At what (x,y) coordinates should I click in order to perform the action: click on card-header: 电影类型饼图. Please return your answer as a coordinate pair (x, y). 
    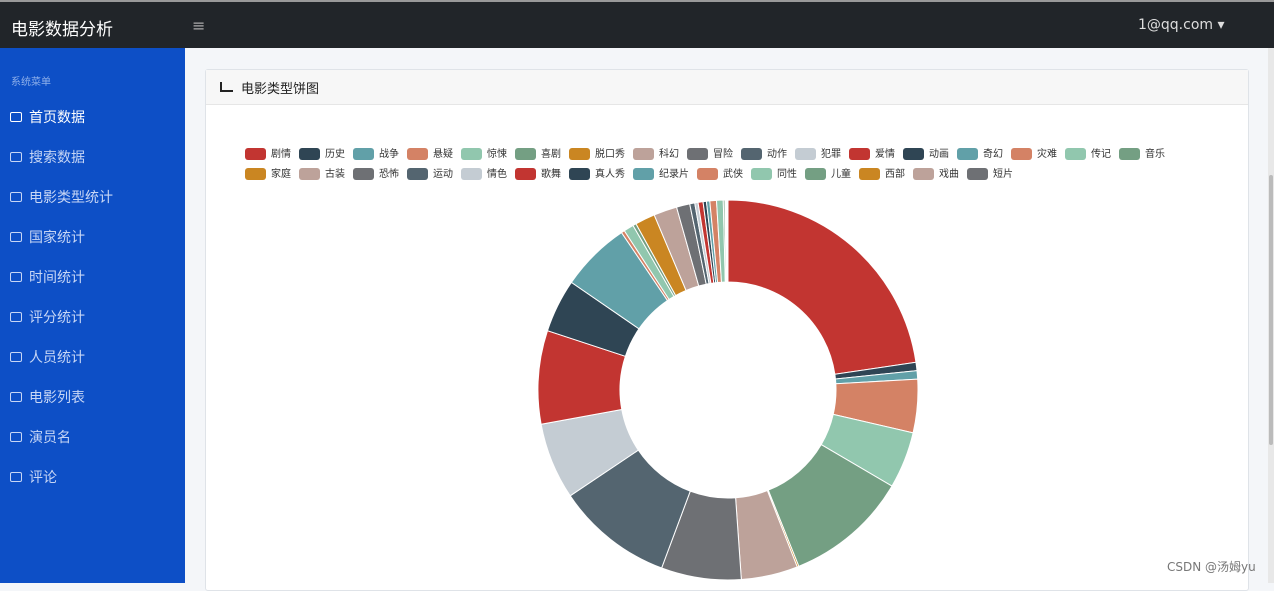
    Looking at the image, I should click on (727, 87).